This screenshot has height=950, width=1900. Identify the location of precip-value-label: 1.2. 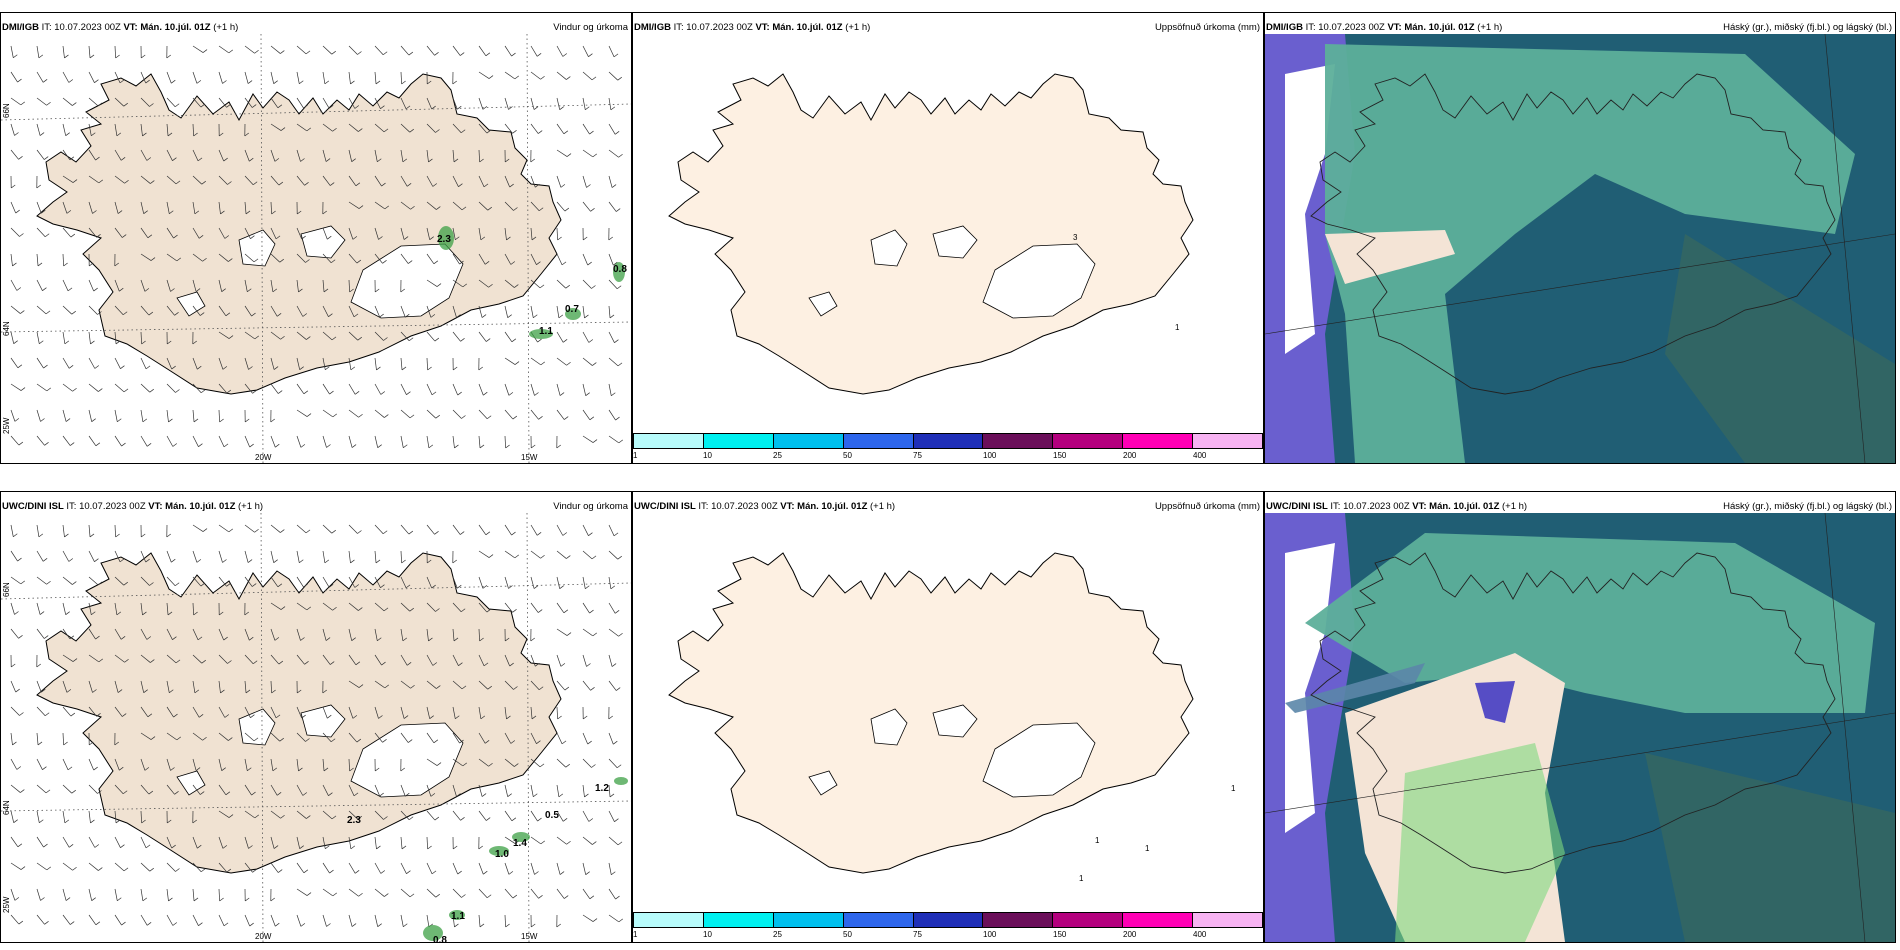
(602, 788).